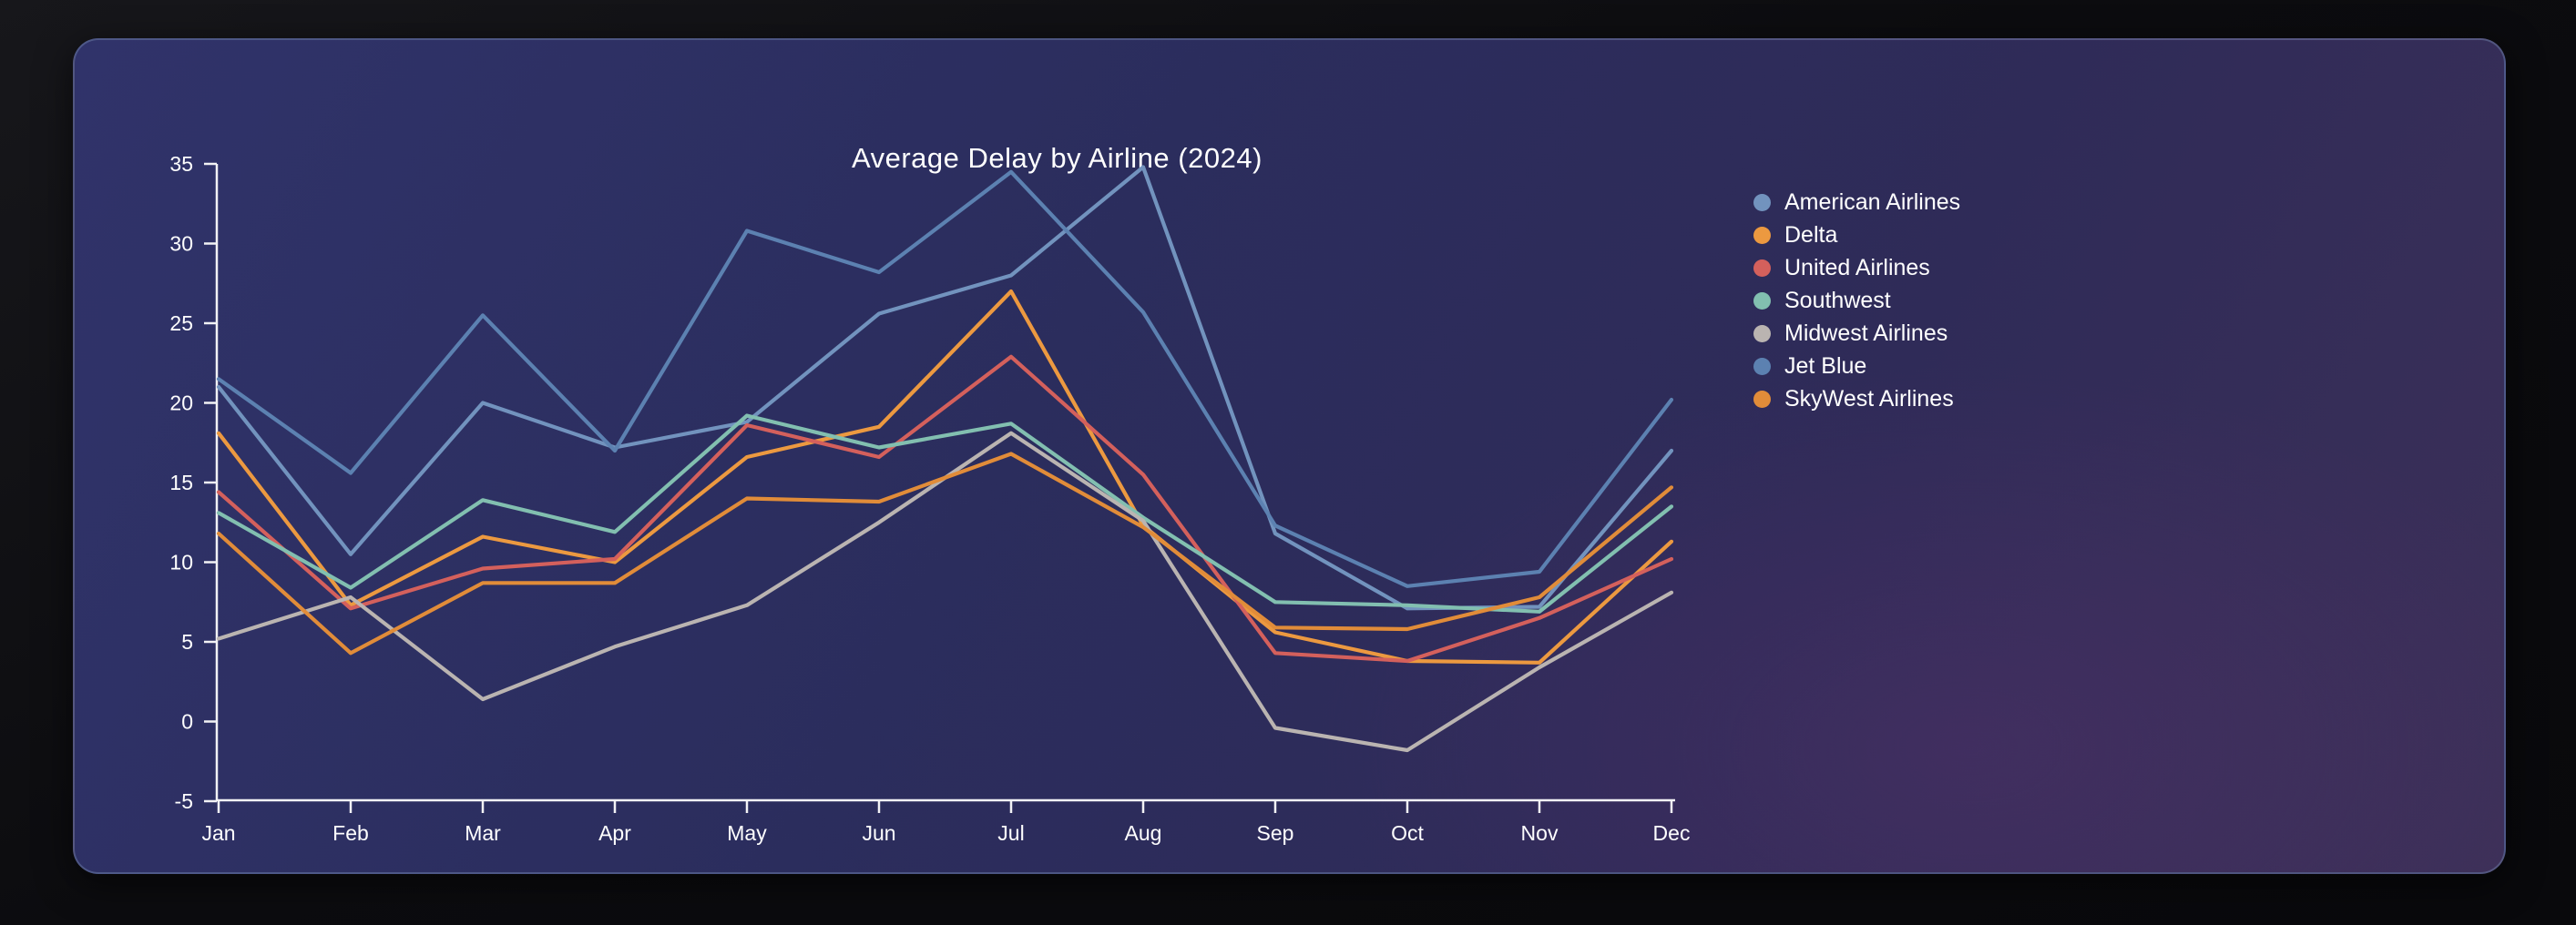 The image size is (2576, 925). What do you see at coordinates (187, 642) in the screenshot?
I see `y-tick-label: 5` at bounding box center [187, 642].